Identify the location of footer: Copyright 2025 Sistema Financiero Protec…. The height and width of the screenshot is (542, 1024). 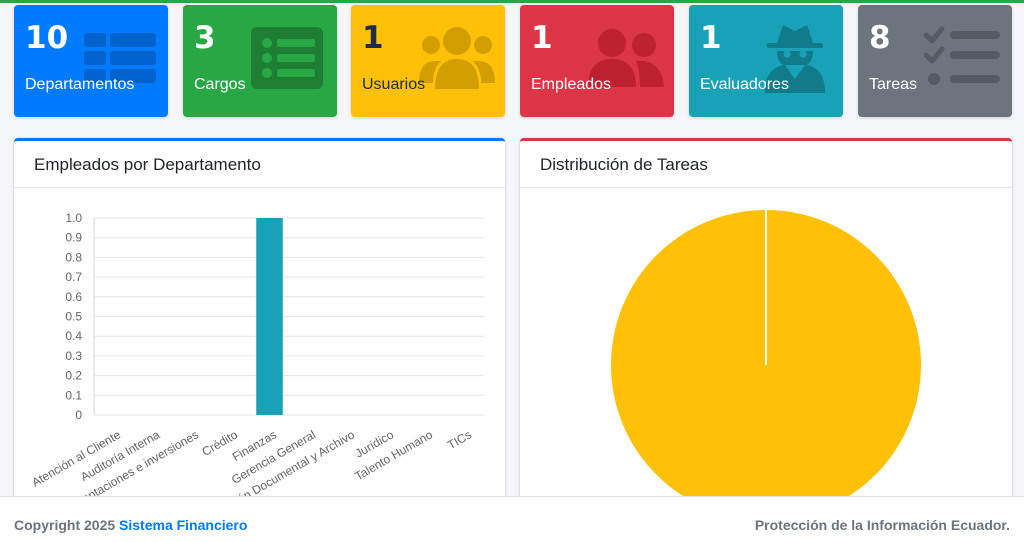
(512, 519).